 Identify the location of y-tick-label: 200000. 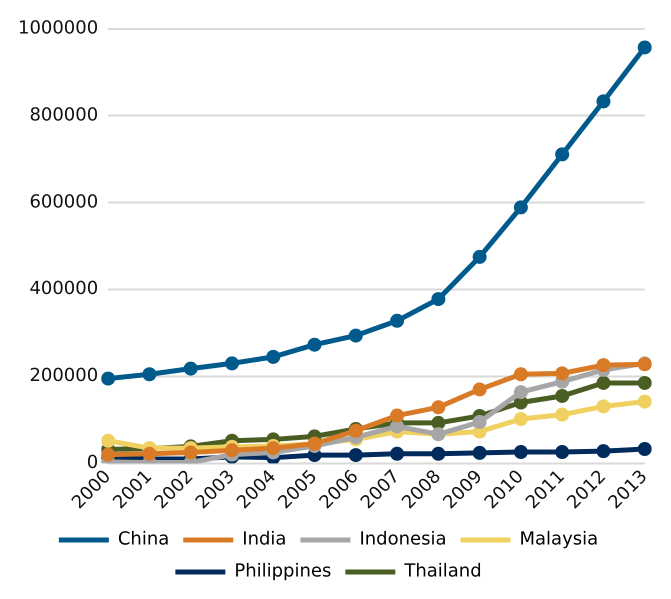
(63, 375).